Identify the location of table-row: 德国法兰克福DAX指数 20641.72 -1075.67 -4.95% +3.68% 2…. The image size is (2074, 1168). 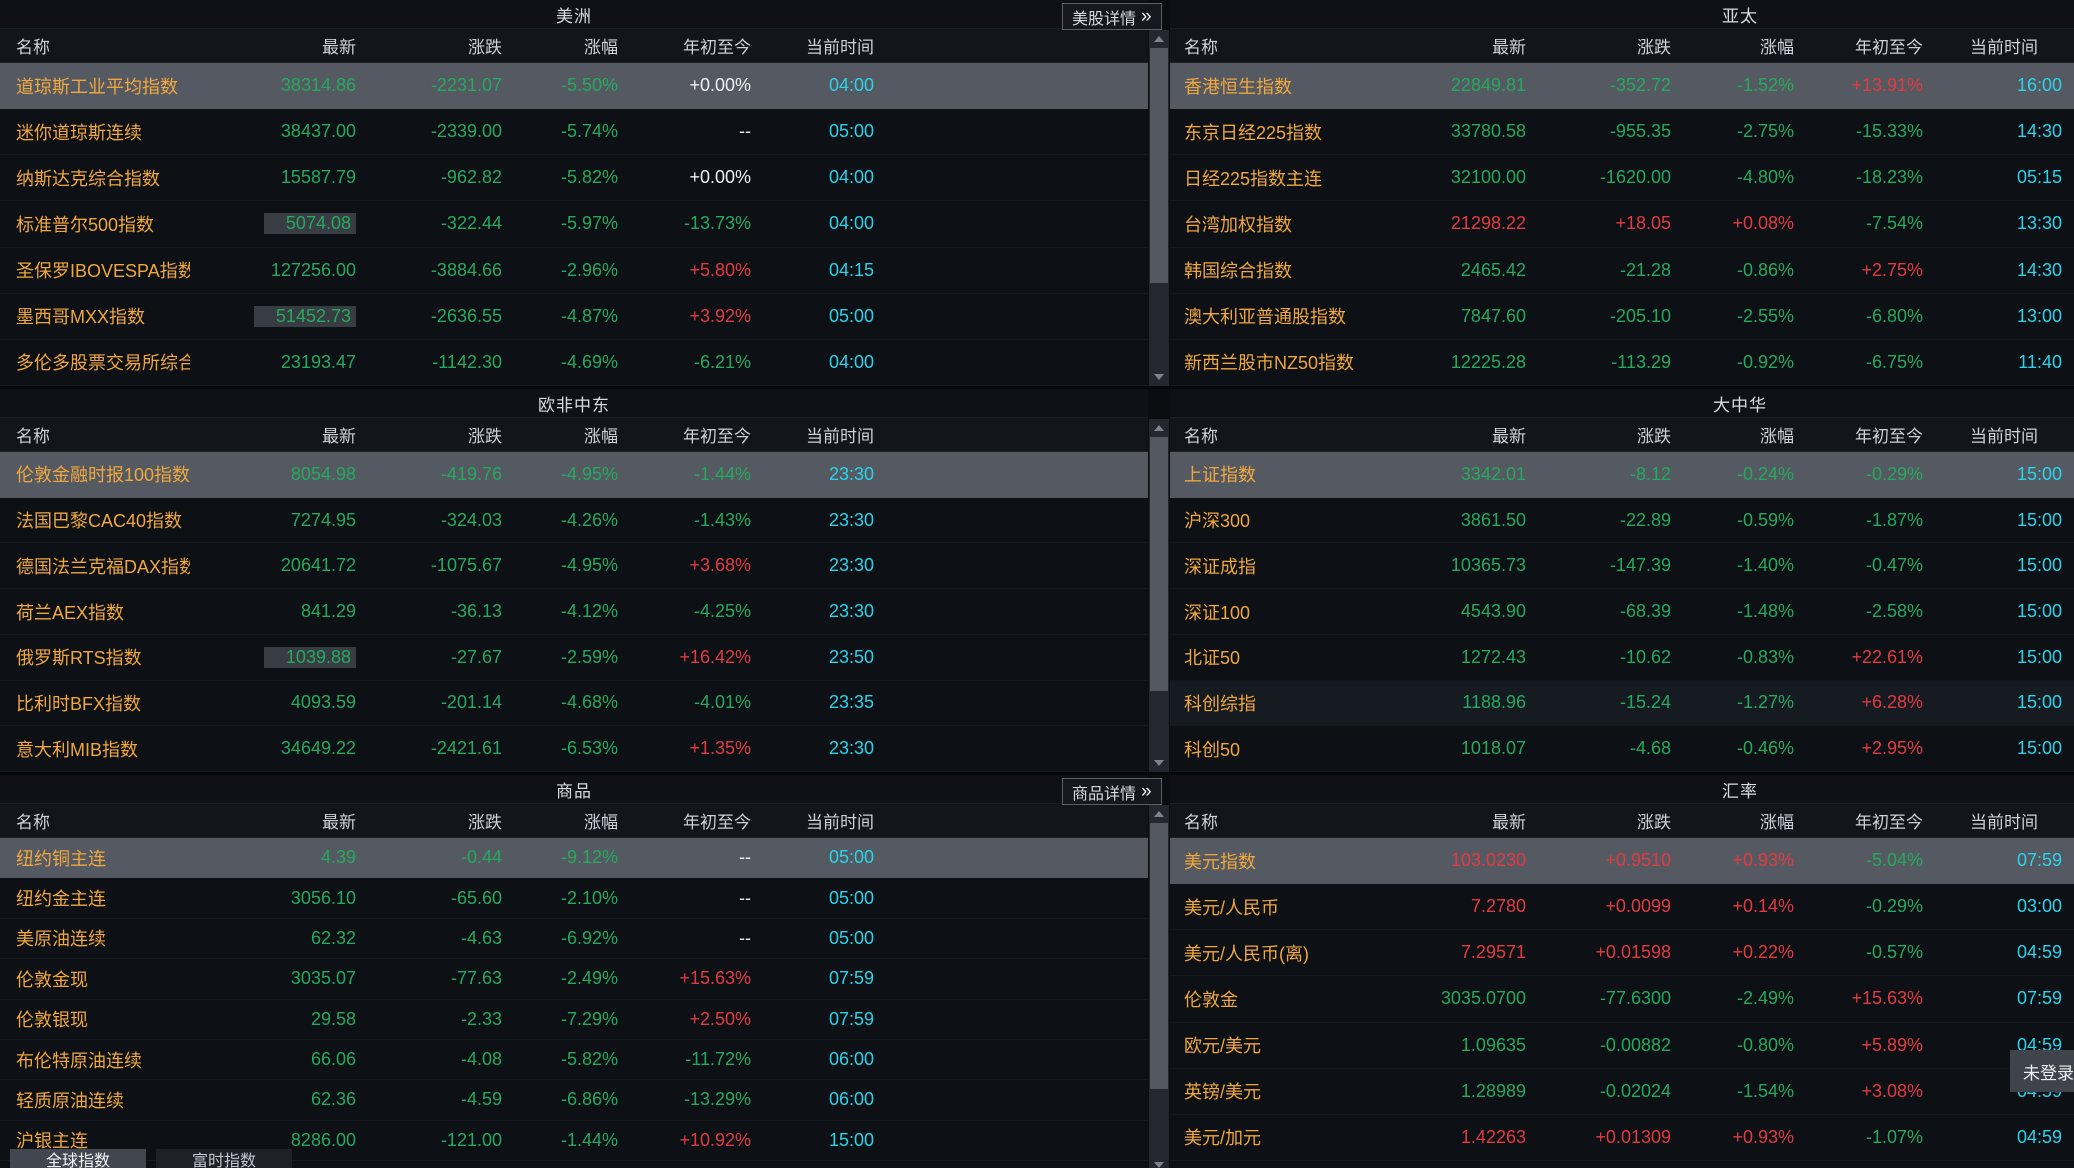
(574, 566).